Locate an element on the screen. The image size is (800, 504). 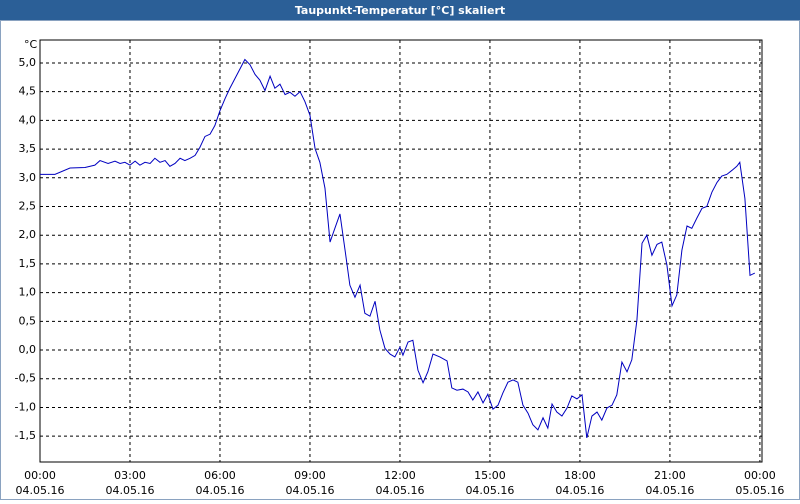
x-tick-label: 06:00 is located at coordinates (220, 475).